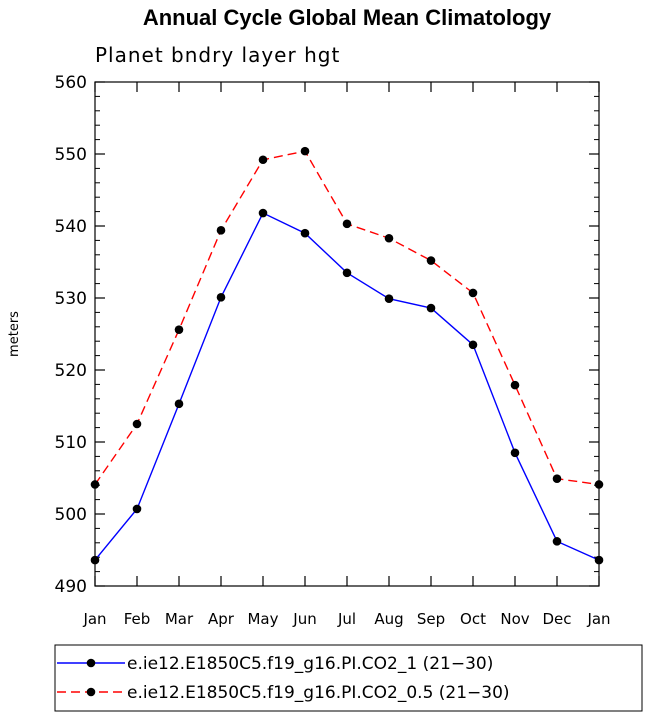 The image size is (648, 717). I want to click on y-tick-label: 540, so click(71, 227).